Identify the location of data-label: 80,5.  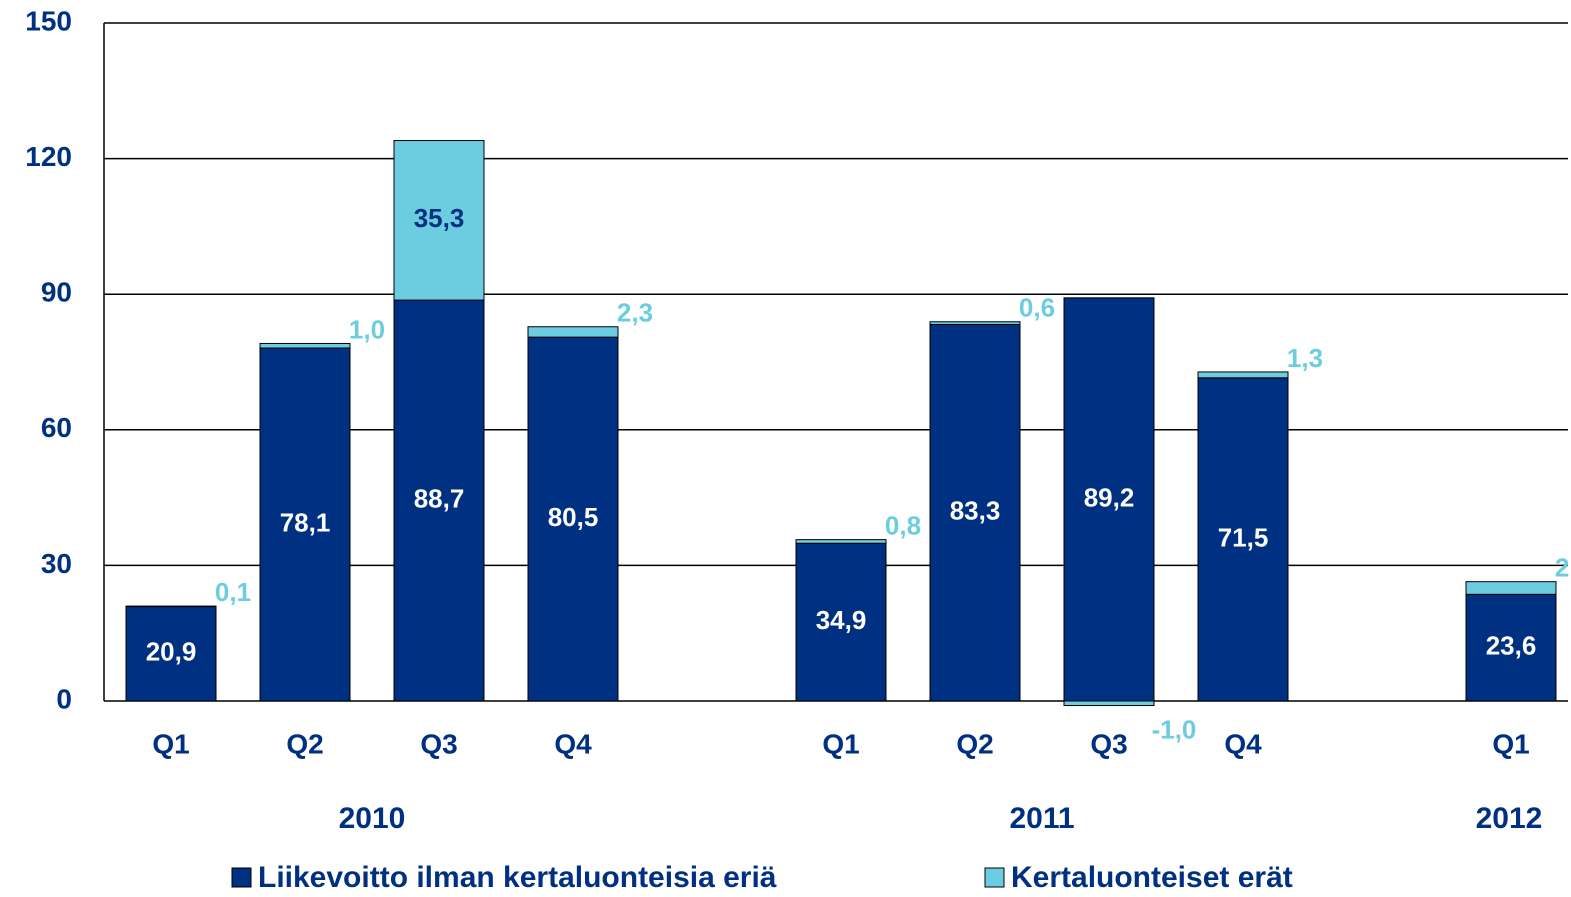
(573, 517).